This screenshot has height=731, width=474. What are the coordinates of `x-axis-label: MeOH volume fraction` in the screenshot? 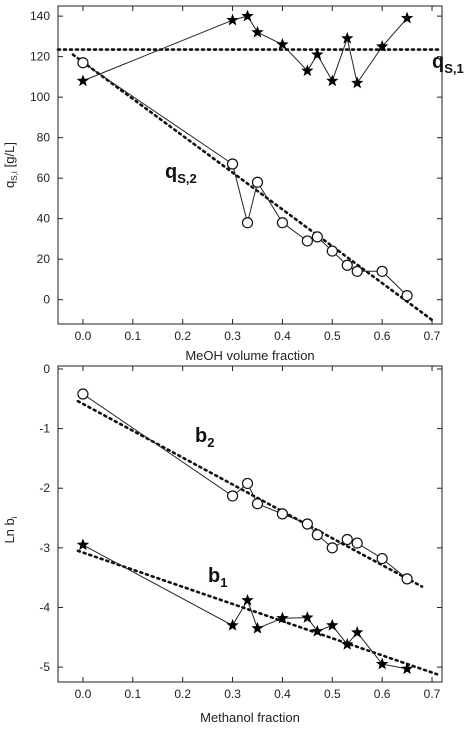 It's located at (249, 355).